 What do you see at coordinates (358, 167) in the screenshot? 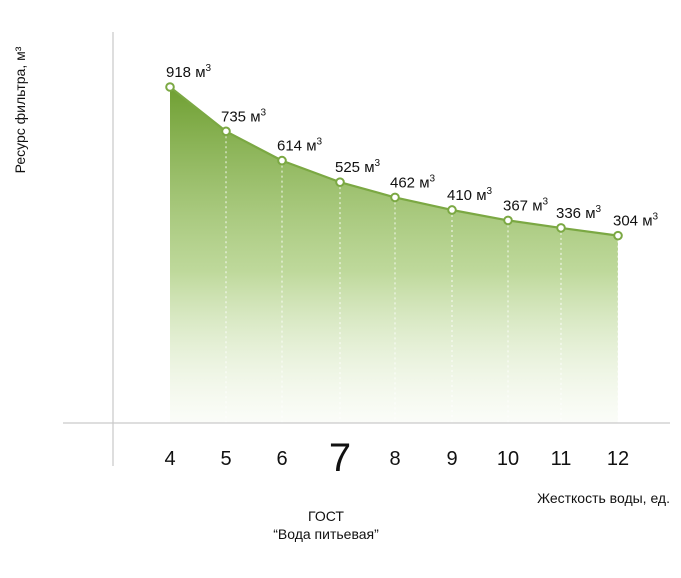
I see `data-label: 525 м3` at bounding box center [358, 167].